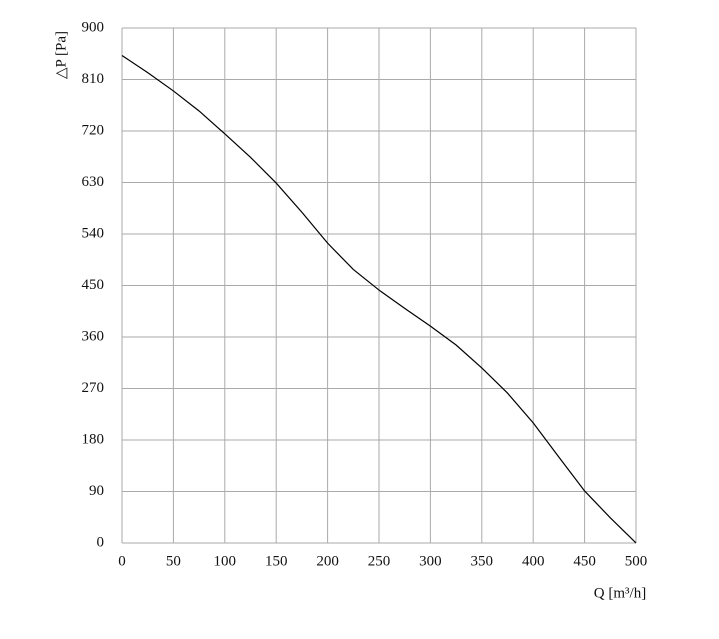 The image size is (719, 639). Describe the element at coordinates (276, 561) in the screenshot. I see `x-tick-label: 150` at that location.